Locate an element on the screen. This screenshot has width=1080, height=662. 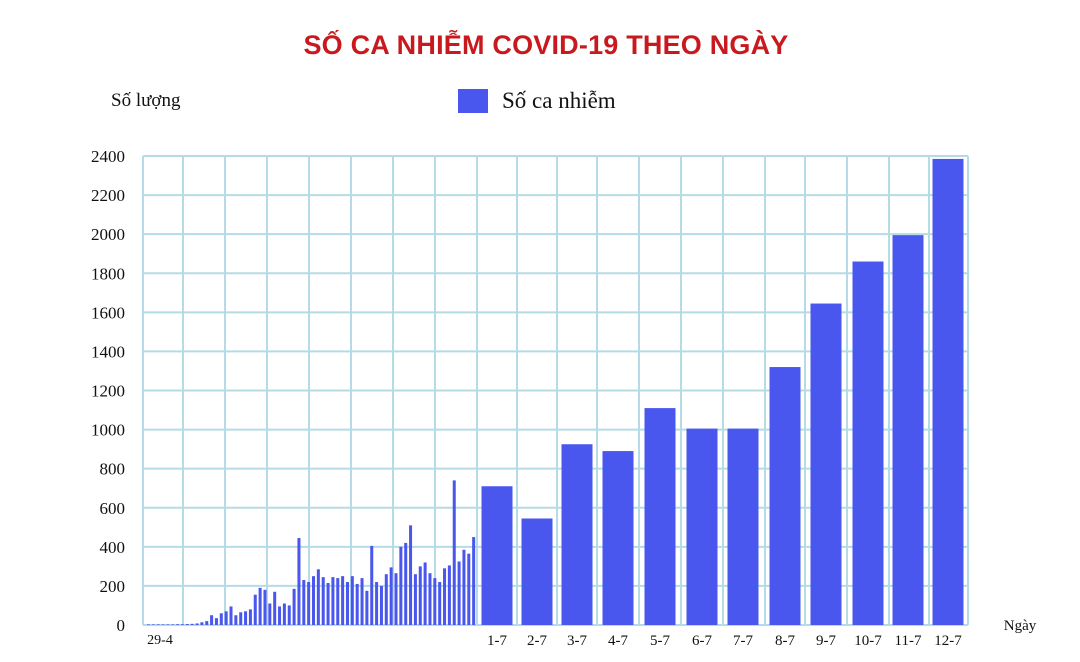
x-tick-label: 1-7 is located at coordinates (497, 641).